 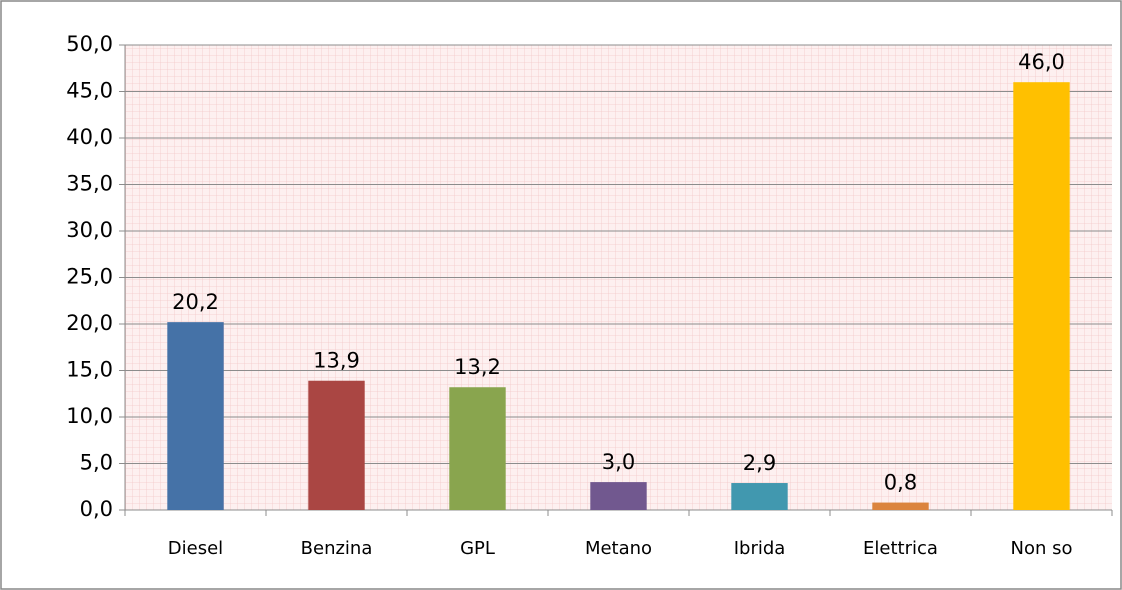 What do you see at coordinates (900, 548) in the screenshot?
I see `x-tick-label: Elettrica` at bounding box center [900, 548].